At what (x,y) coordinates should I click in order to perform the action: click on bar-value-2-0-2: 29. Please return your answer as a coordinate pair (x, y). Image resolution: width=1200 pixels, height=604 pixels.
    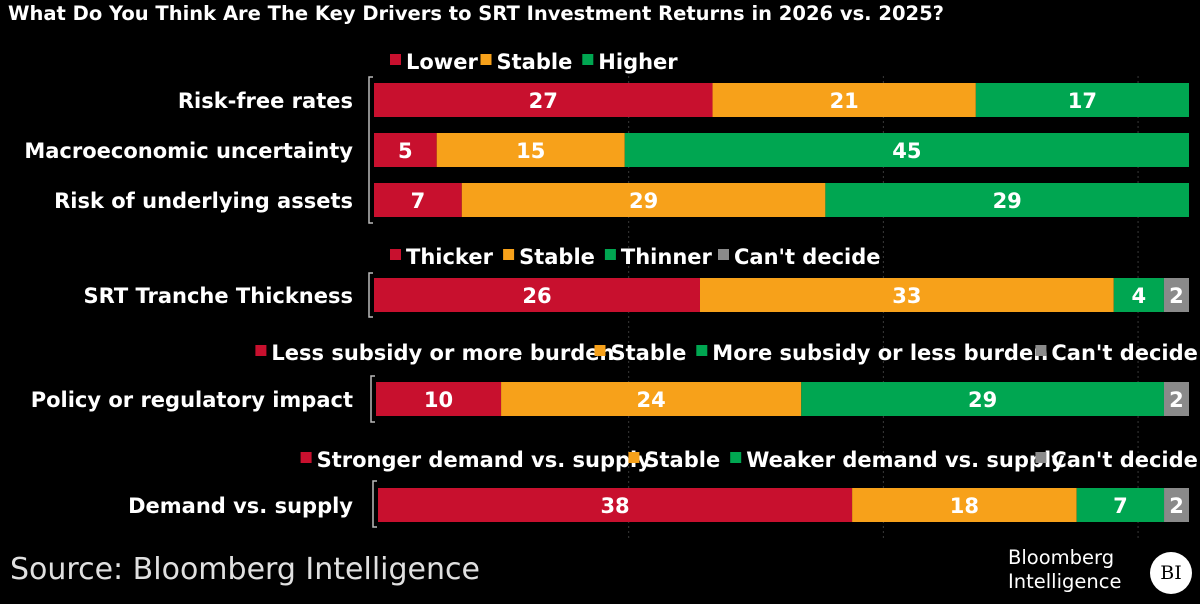
    Looking at the image, I should click on (982, 400).